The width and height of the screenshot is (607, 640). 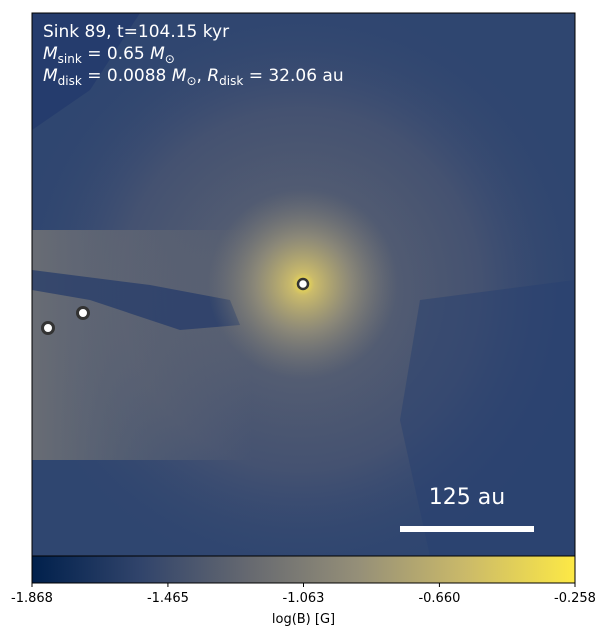 What do you see at coordinates (304, 598) in the screenshot?
I see `colorbar-tick-label: -1.063` at bounding box center [304, 598].